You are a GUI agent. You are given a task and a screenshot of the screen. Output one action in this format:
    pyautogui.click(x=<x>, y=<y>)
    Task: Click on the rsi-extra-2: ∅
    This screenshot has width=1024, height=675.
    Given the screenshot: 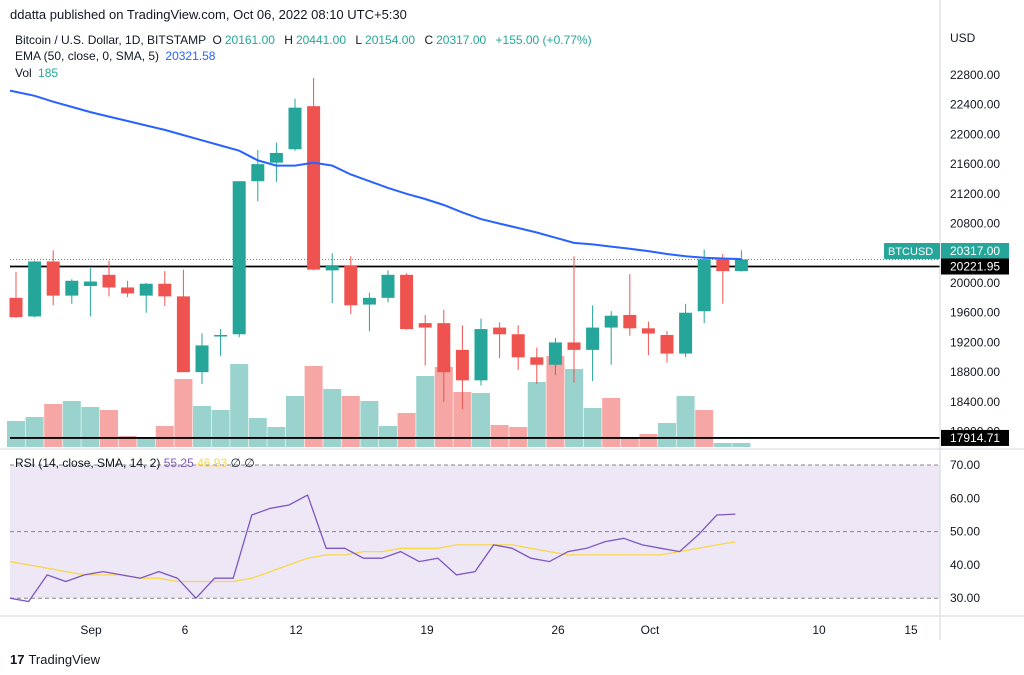 What is the action you would take?
    pyautogui.click(x=249, y=463)
    